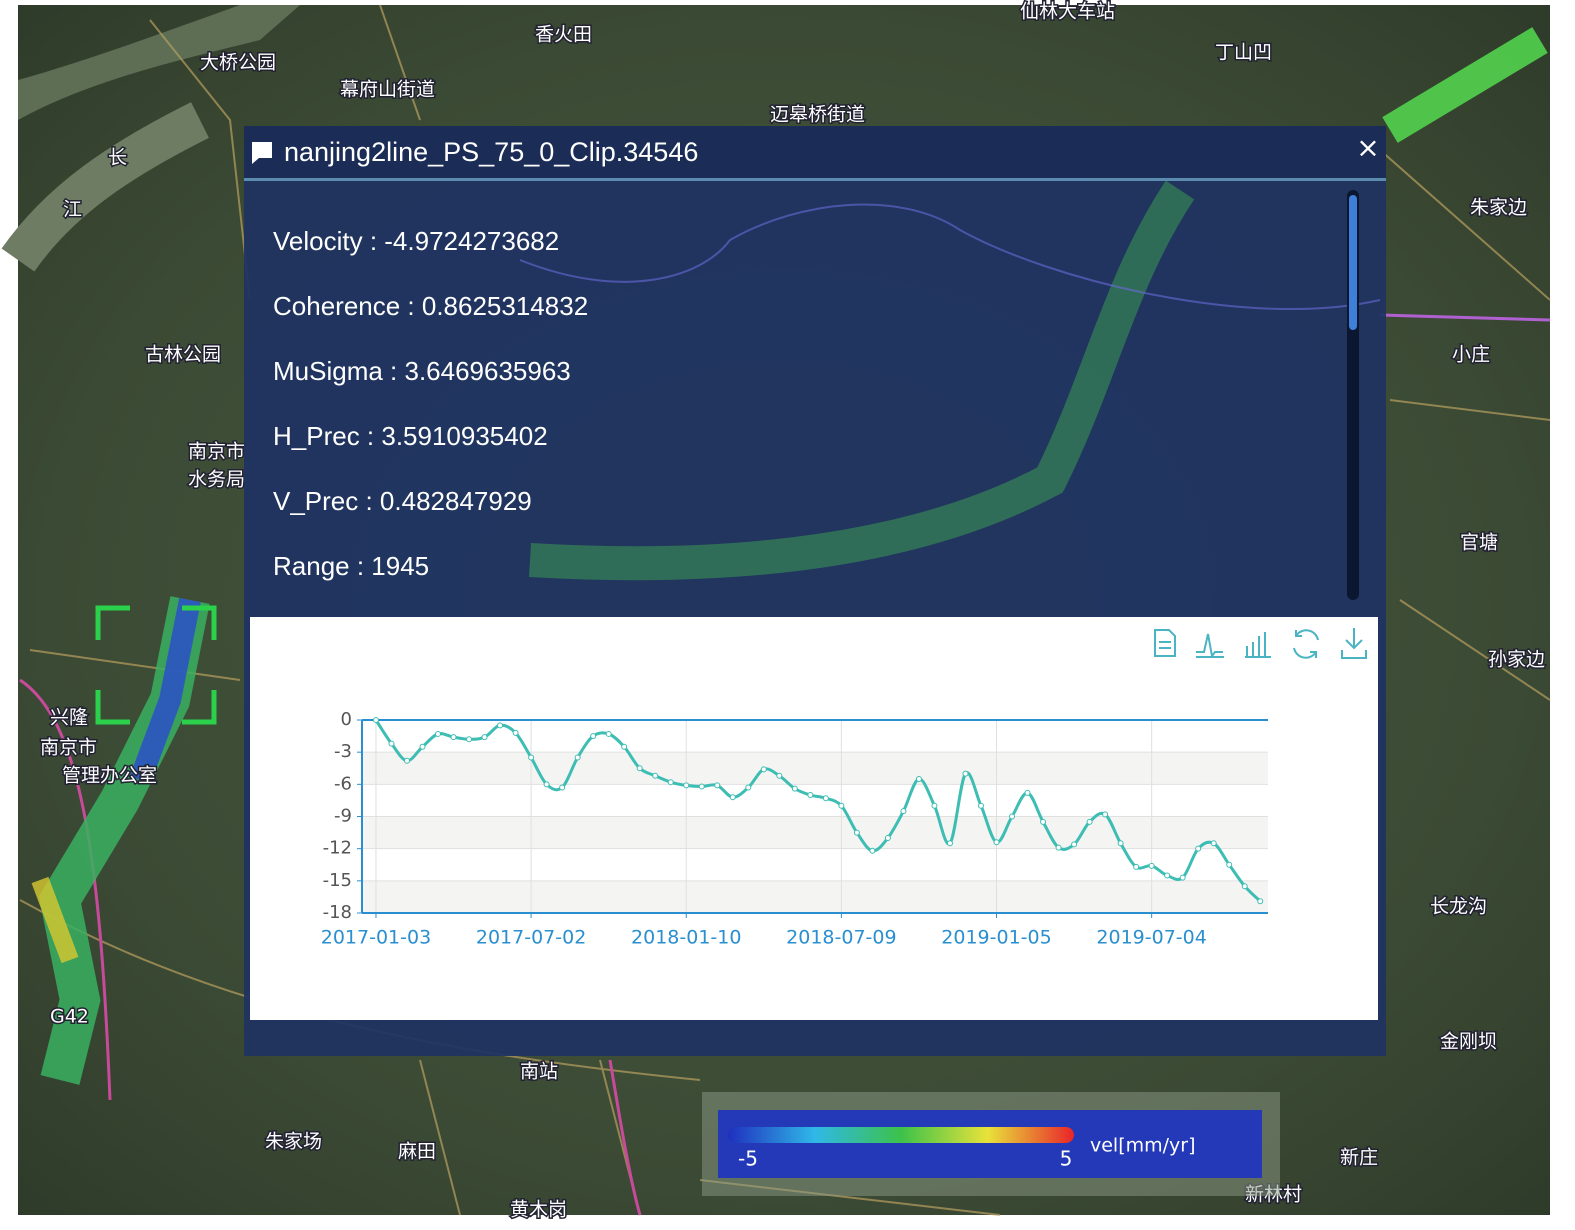 This screenshot has height=1230, width=1575. I want to click on locator, so click(156, 665).